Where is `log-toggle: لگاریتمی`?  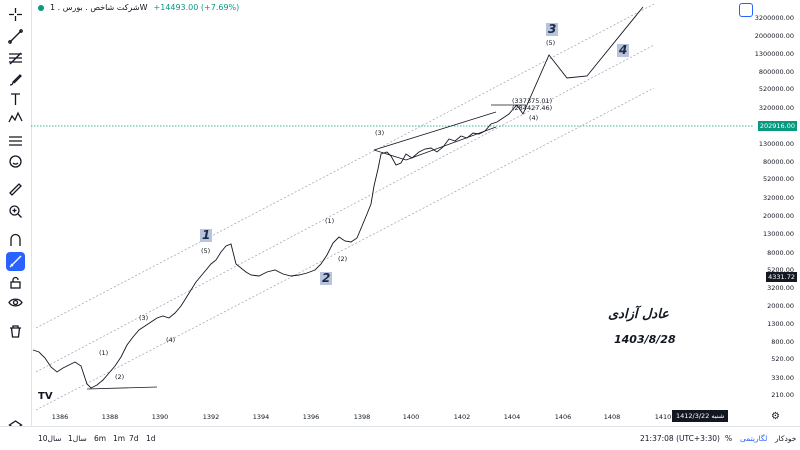 log-toggle: لگاریتمی is located at coordinates (754, 438).